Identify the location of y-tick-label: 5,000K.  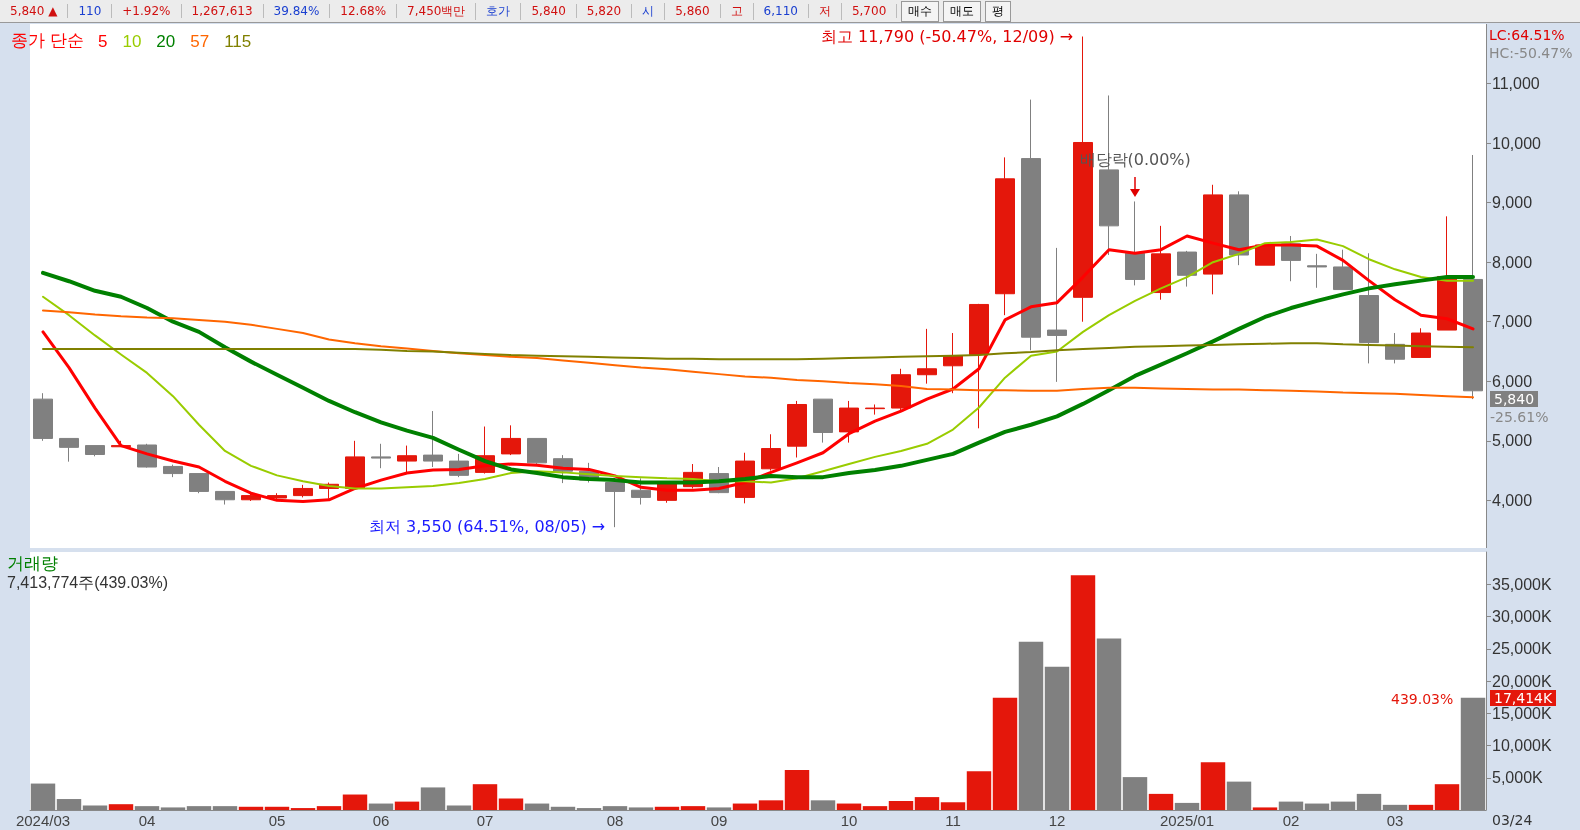
(1518, 778).